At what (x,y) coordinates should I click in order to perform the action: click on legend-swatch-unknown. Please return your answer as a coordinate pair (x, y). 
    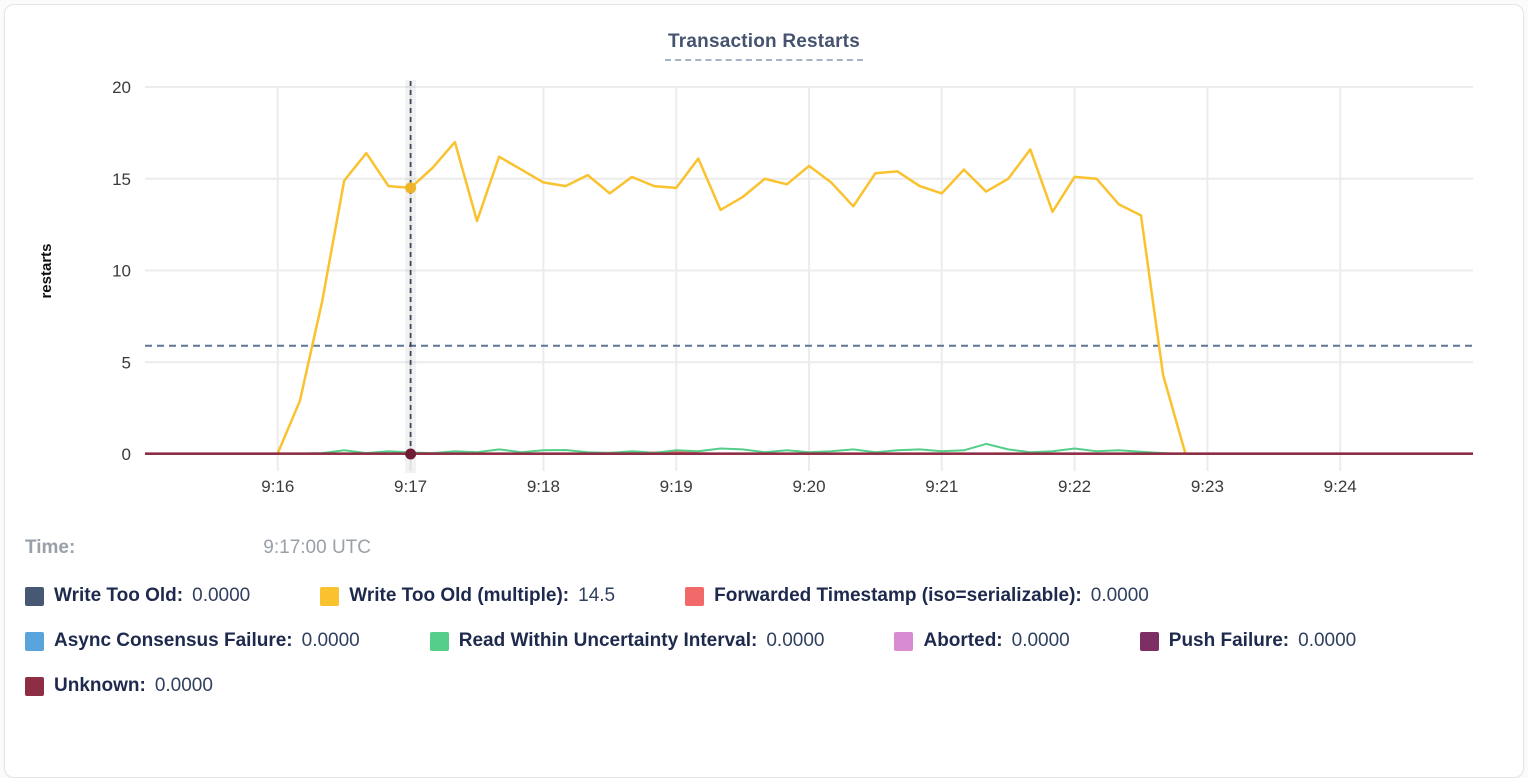
    Looking at the image, I should click on (34, 686).